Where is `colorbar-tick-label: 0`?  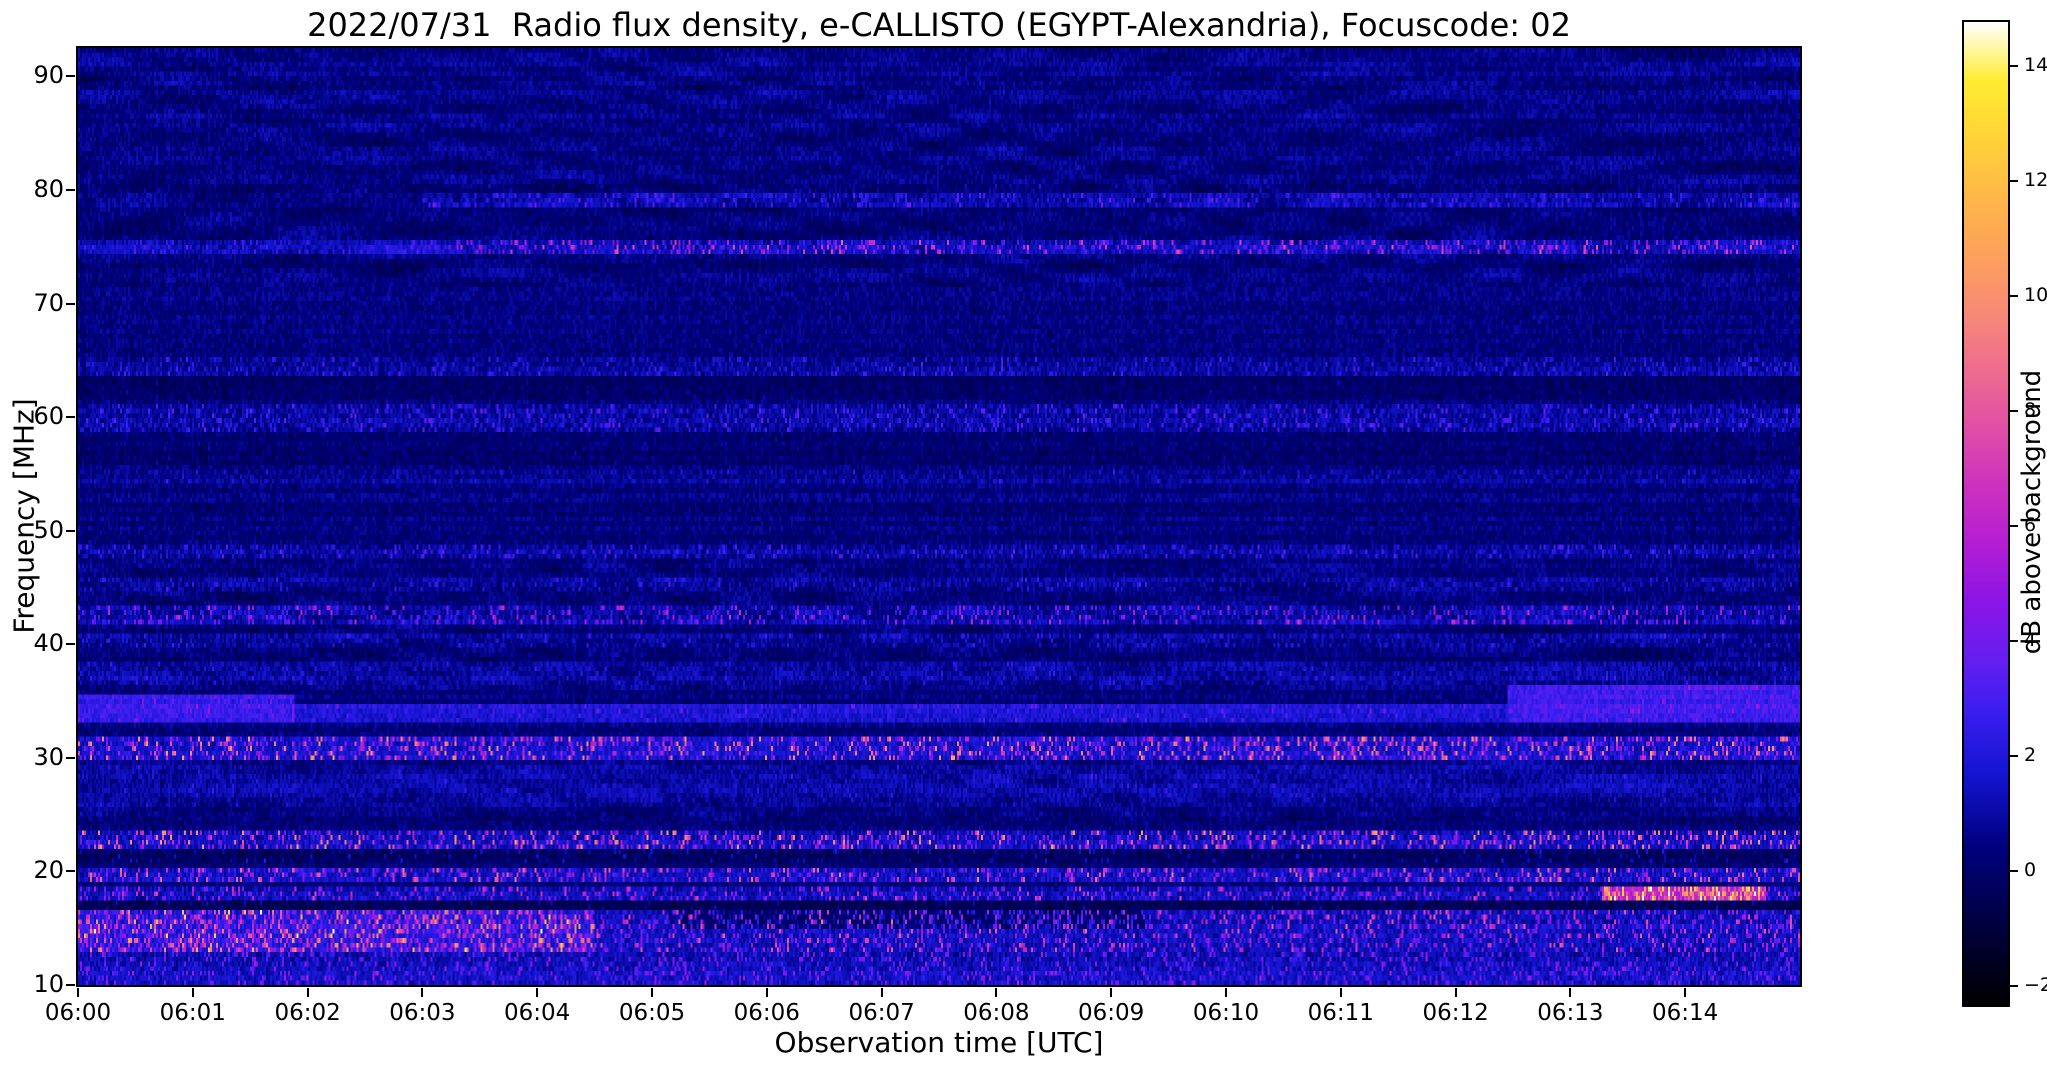
colorbar-tick-label: 0 is located at coordinates (2030, 869).